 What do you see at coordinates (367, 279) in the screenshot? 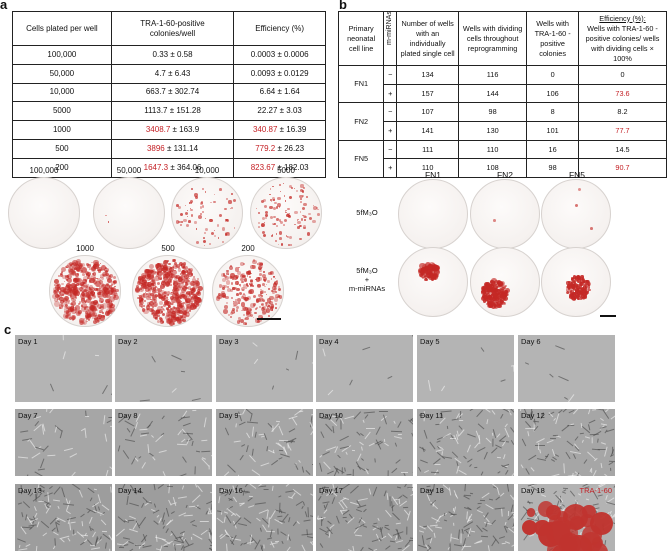
I see `row-label-5fm3o-mirna: 5fM₃O + m-miRNAs` at bounding box center [367, 279].